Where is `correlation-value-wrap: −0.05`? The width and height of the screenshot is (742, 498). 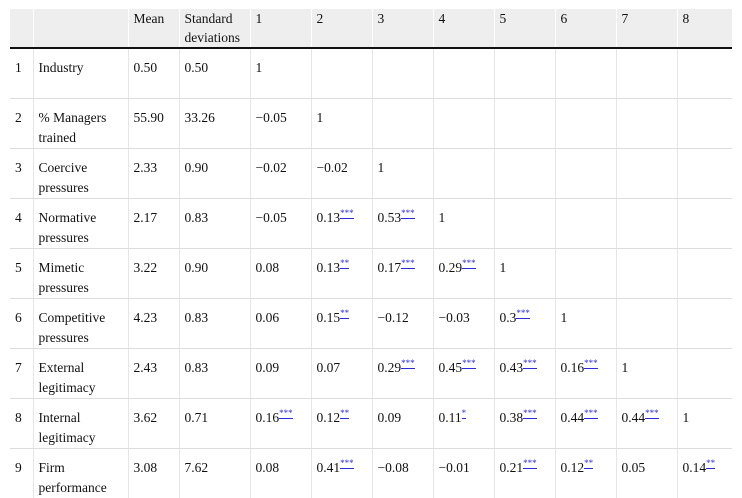 correlation-value-wrap: −0.05 is located at coordinates (271, 217).